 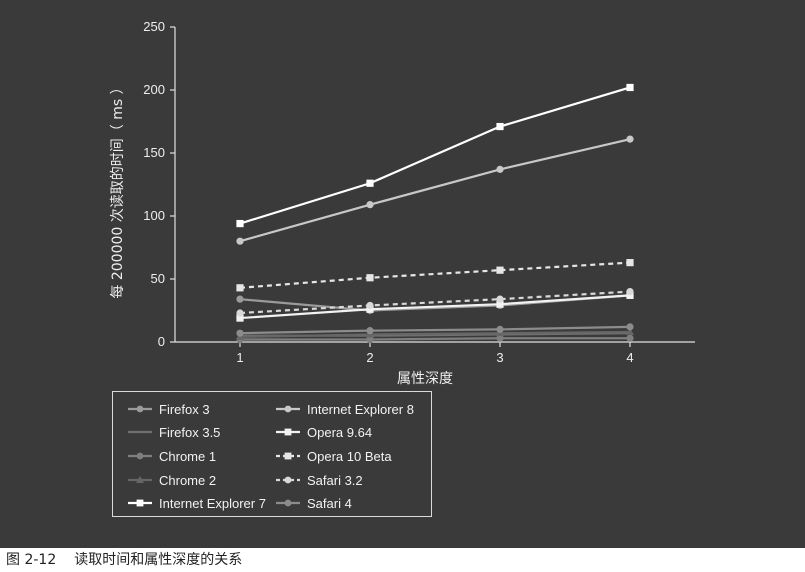 I want to click on y-tick-label: 200, so click(x=154, y=89).